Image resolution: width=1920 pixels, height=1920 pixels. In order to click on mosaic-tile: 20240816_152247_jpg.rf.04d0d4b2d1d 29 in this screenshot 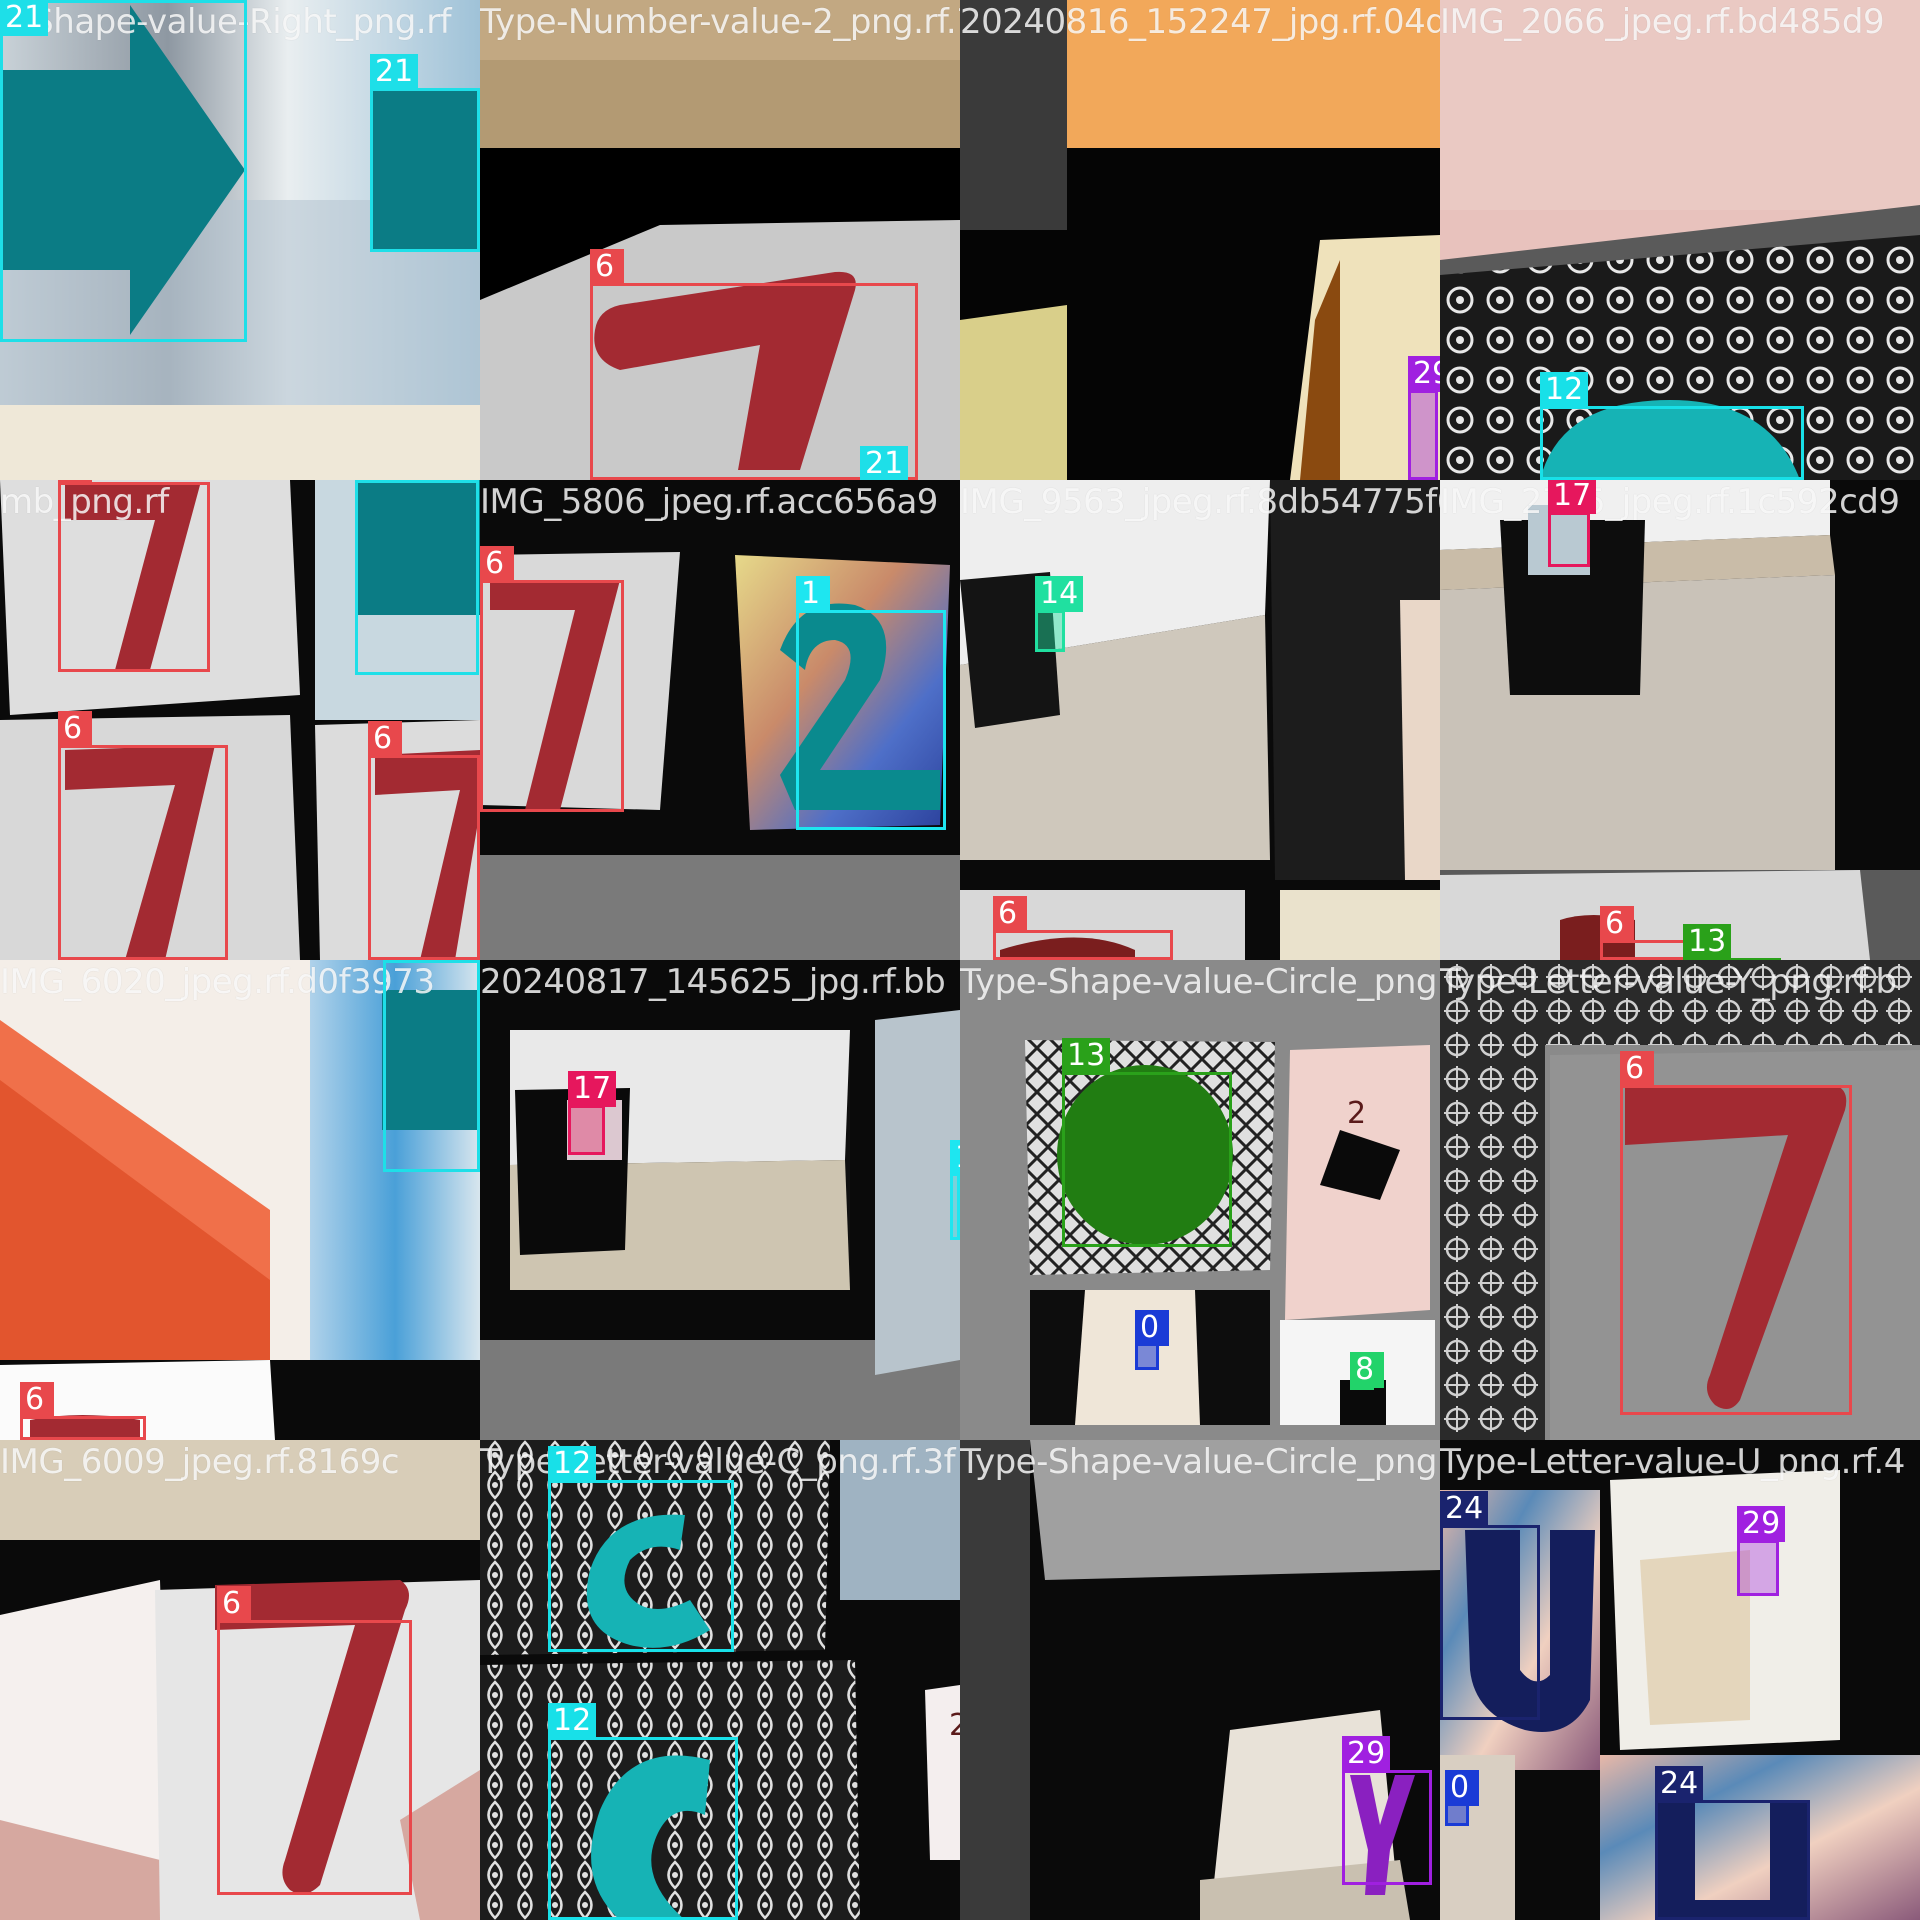, I will do `click(1200, 240)`.